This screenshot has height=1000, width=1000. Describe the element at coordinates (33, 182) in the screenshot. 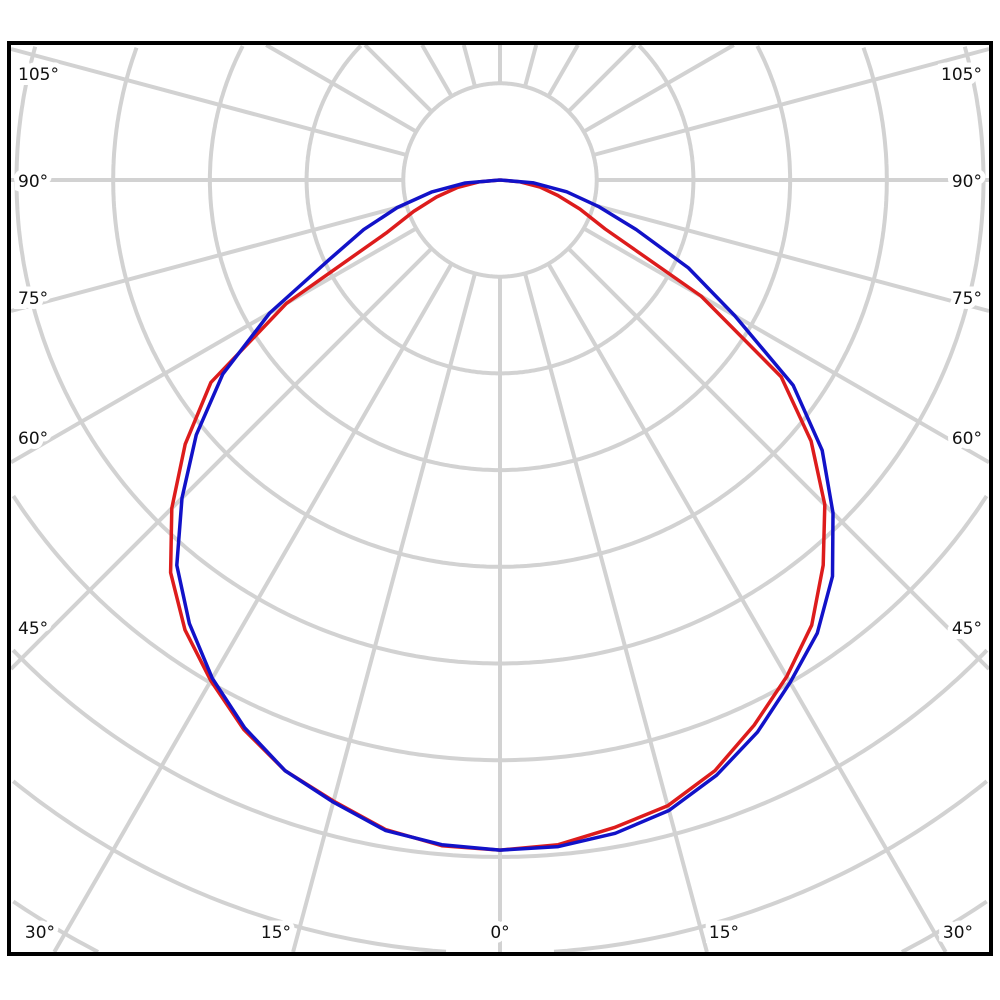

I see `tick-label-left-90: 90°` at that location.